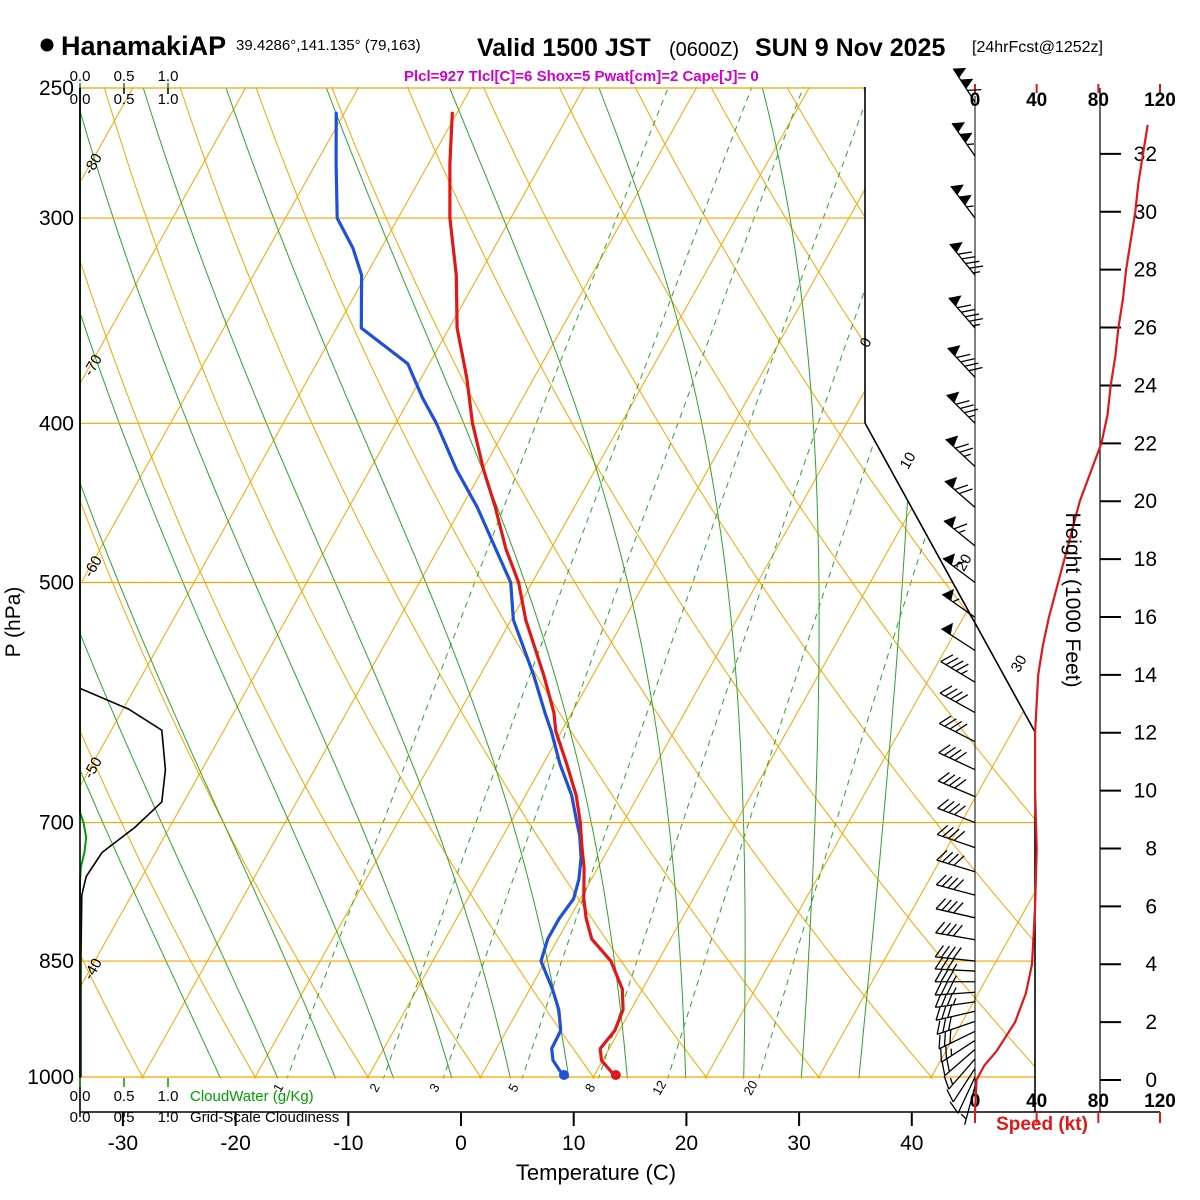  What do you see at coordinates (1037, 47) in the screenshot?
I see `forecast-tag: [24hrFcst@1252z]` at bounding box center [1037, 47].